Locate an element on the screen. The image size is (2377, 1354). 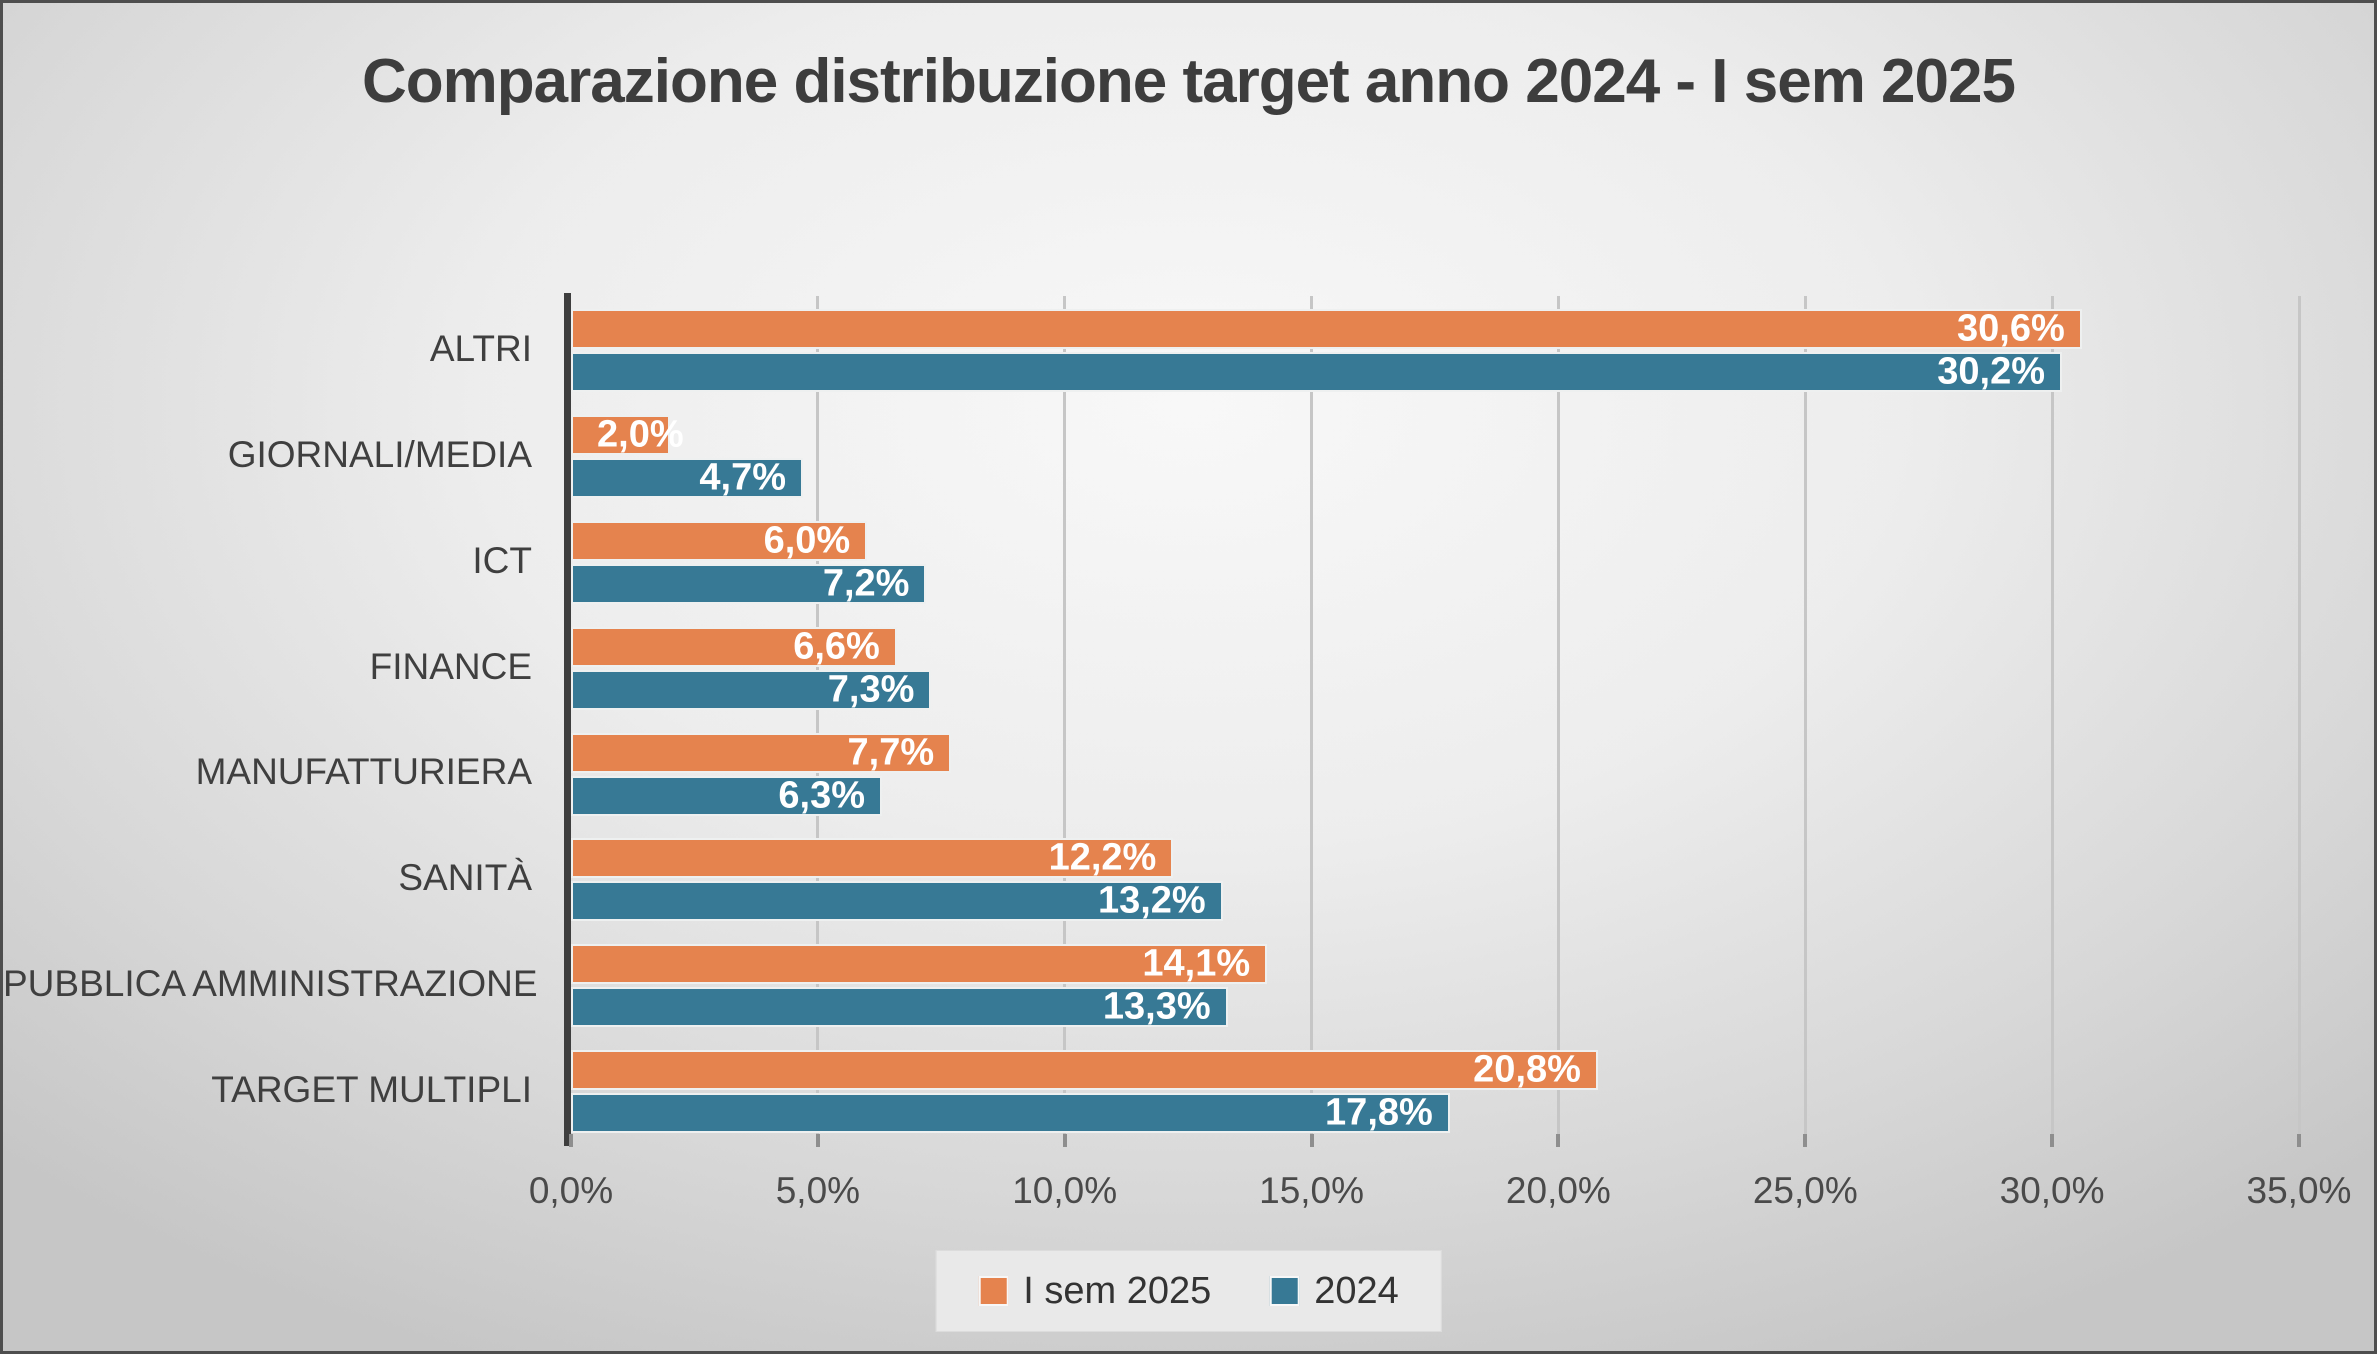
legend-swatch-i-sem-2025-icon is located at coordinates (993, 1291).